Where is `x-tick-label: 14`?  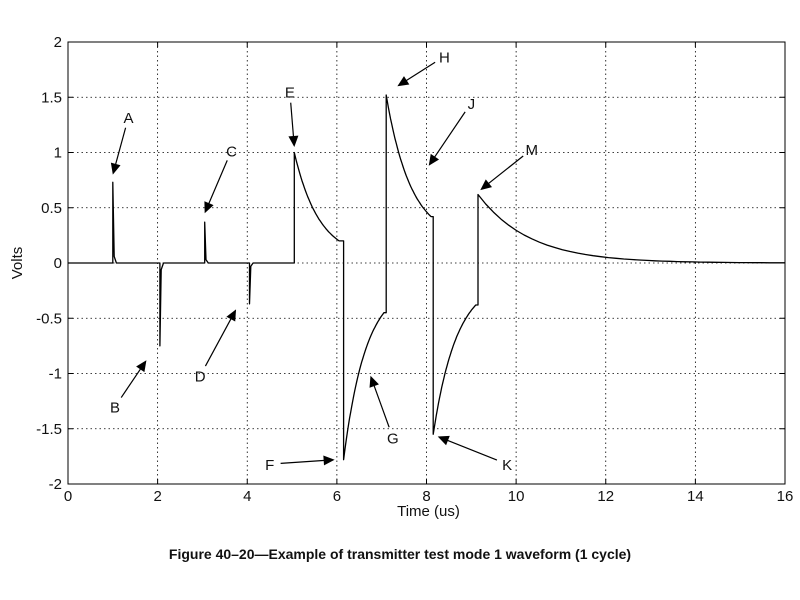 x-tick-label: 14 is located at coordinates (695, 496).